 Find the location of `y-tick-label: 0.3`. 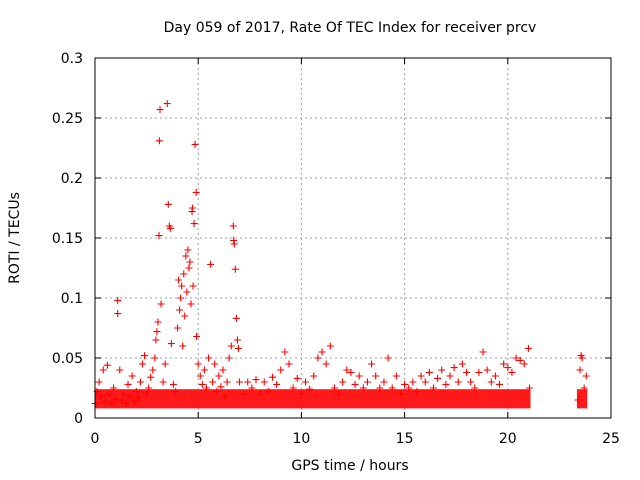

y-tick-label: 0.3 is located at coordinates (72, 59).